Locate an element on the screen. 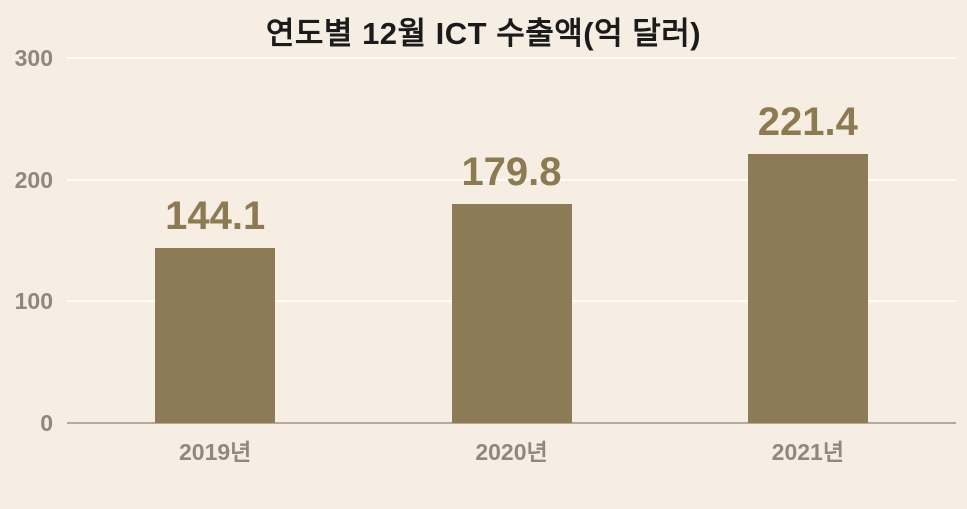 The height and width of the screenshot is (509, 967). x-category-label-2019년: 2019년 is located at coordinates (215, 452).